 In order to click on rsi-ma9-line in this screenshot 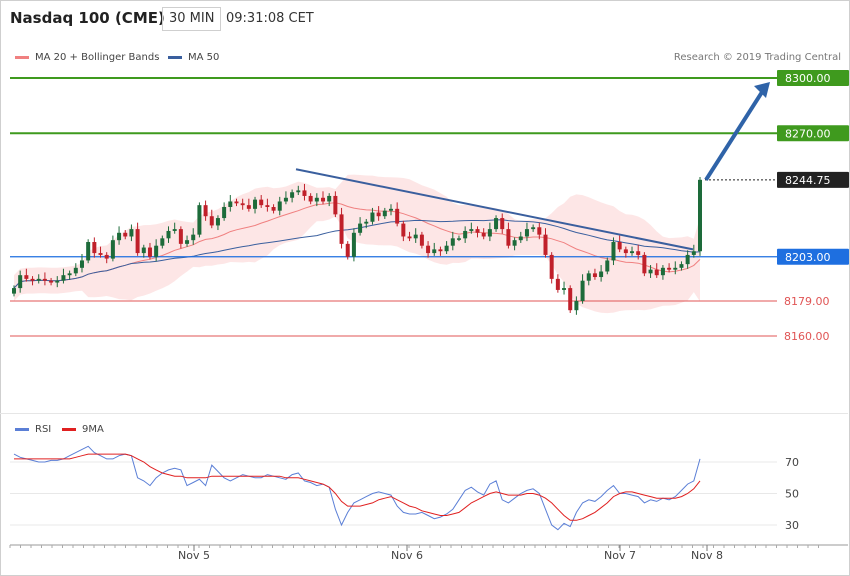, I will do `click(357, 487)`.